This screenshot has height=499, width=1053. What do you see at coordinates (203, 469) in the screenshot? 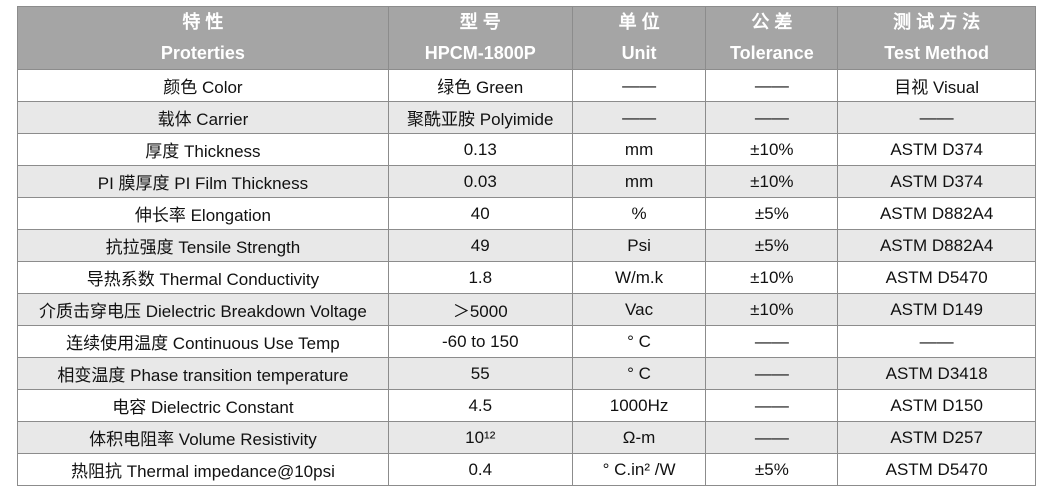
I see `table-cell: 热阻抗 Thermal impedance@10psi` at bounding box center [203, 469].